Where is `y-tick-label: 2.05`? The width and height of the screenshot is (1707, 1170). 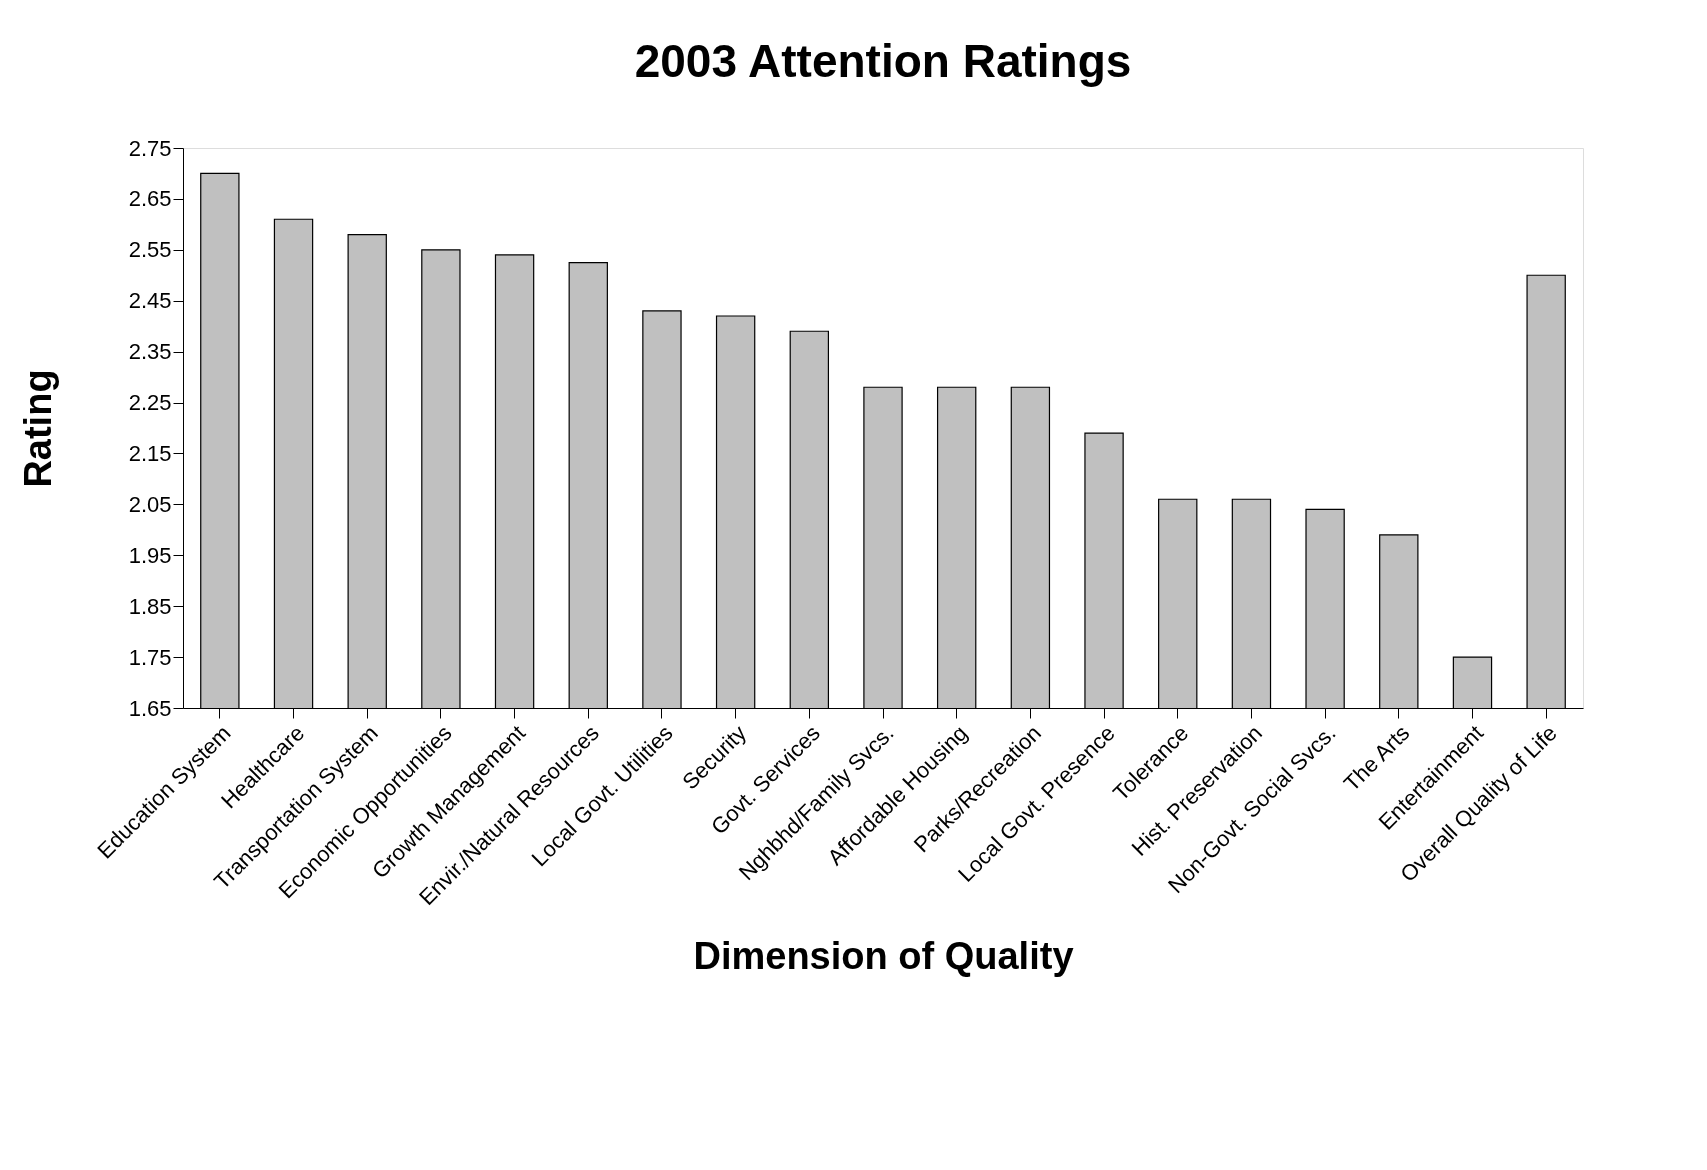
y-tick-label: 2.05 is located at coordinates (150, 504).